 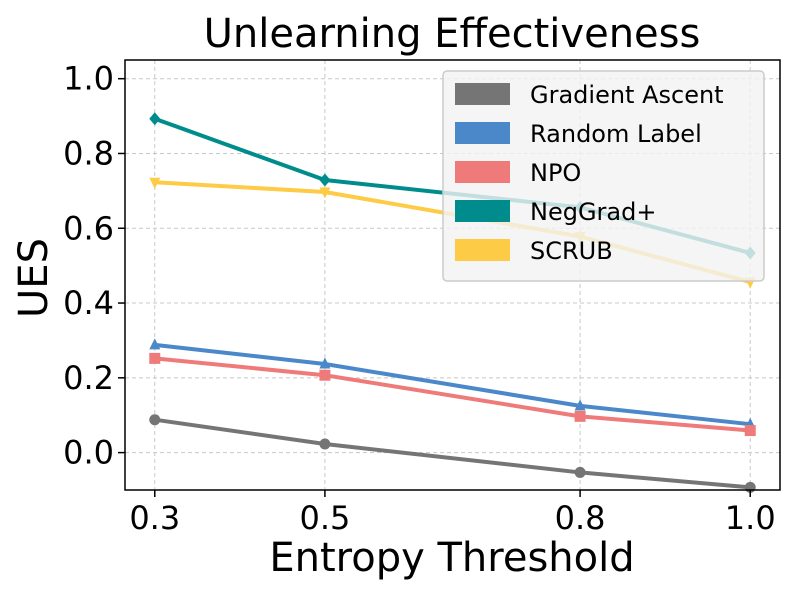 I want to click on legend-swatch-npo, so click(x=482, y=172).